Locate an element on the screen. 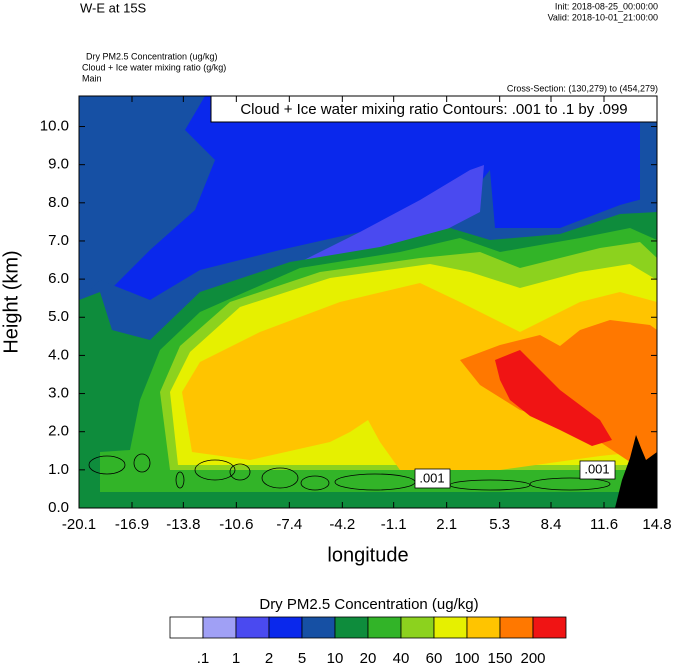 Image resolution: width=674 pixels, height=667 pixels. colorbar-label: 2 is located at coordinates (269, 658).